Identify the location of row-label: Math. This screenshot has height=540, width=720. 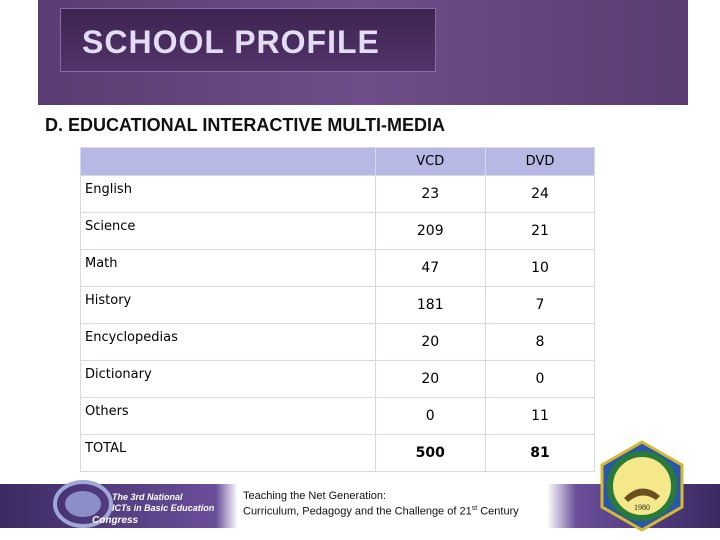
(228, 268).